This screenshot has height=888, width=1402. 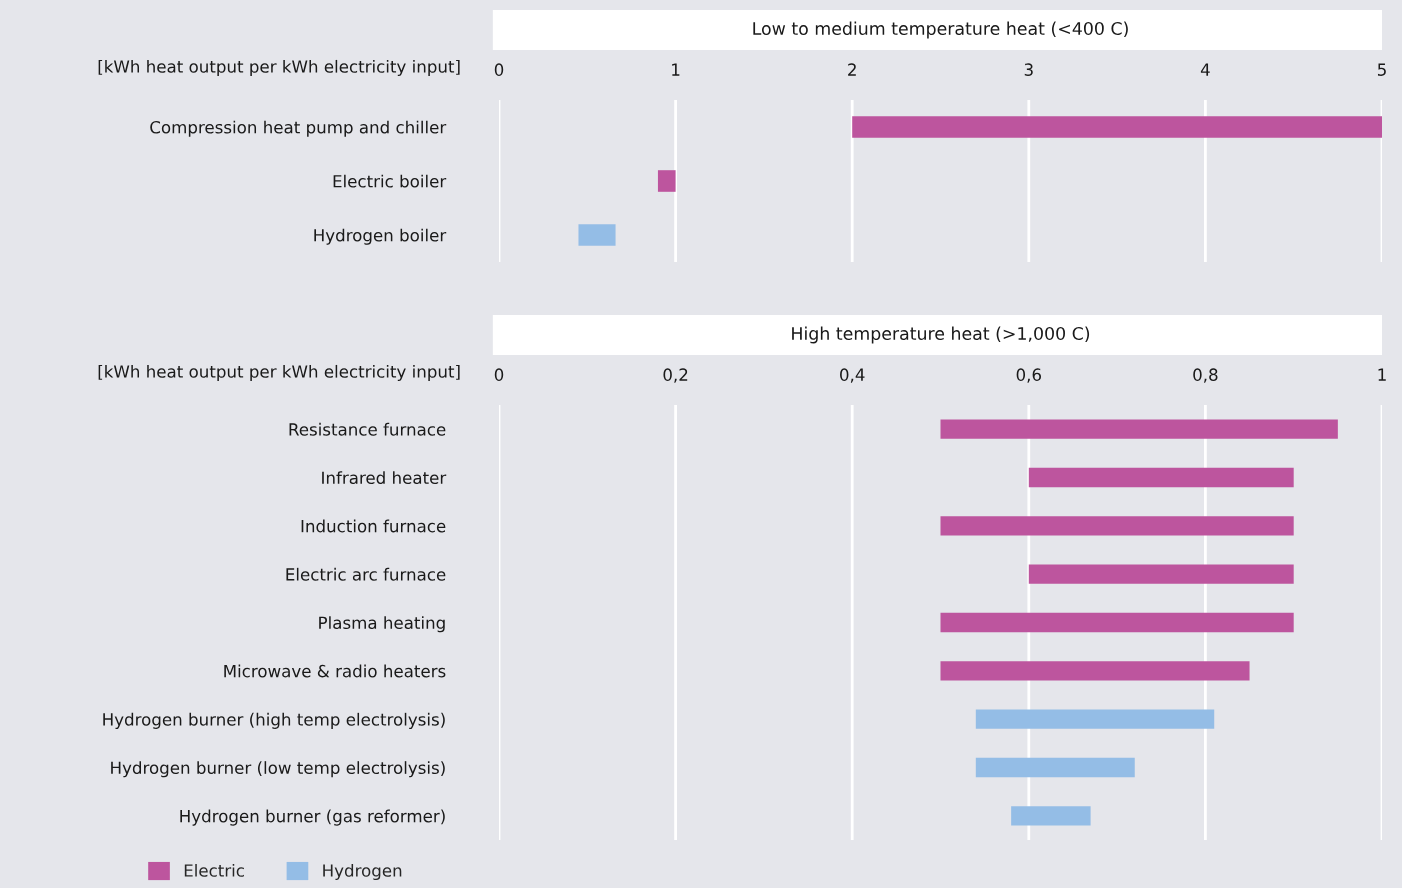 What do you see at coordinates (335, 671) in the screenshot?
I see `y-tick-label: Microwave & radio heaters` at bounding box center [335, 671].